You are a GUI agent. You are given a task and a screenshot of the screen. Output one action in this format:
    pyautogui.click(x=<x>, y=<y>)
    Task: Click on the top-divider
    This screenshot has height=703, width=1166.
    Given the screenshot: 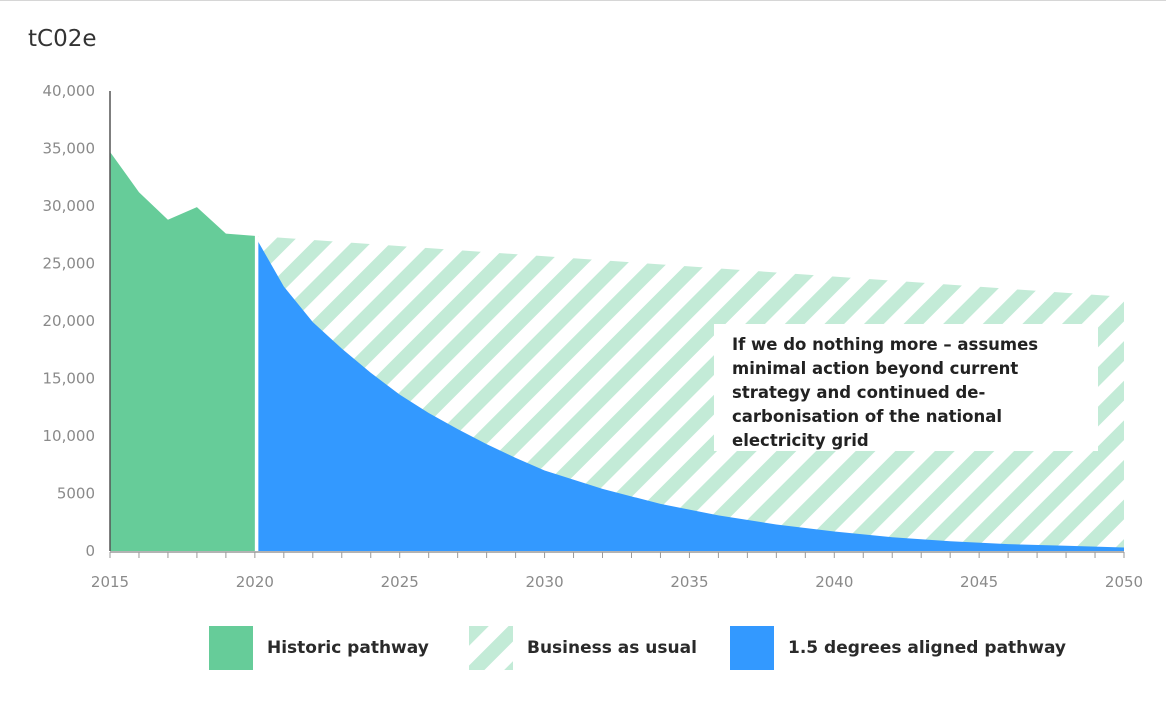 What is the action you would take?
    pyautogui.click(x=583, y=0)
    